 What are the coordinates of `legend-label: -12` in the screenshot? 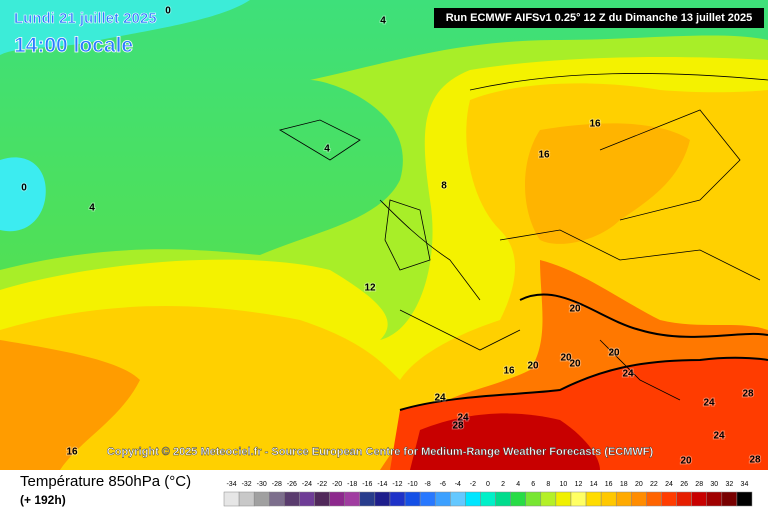 It's located at (397, 484).